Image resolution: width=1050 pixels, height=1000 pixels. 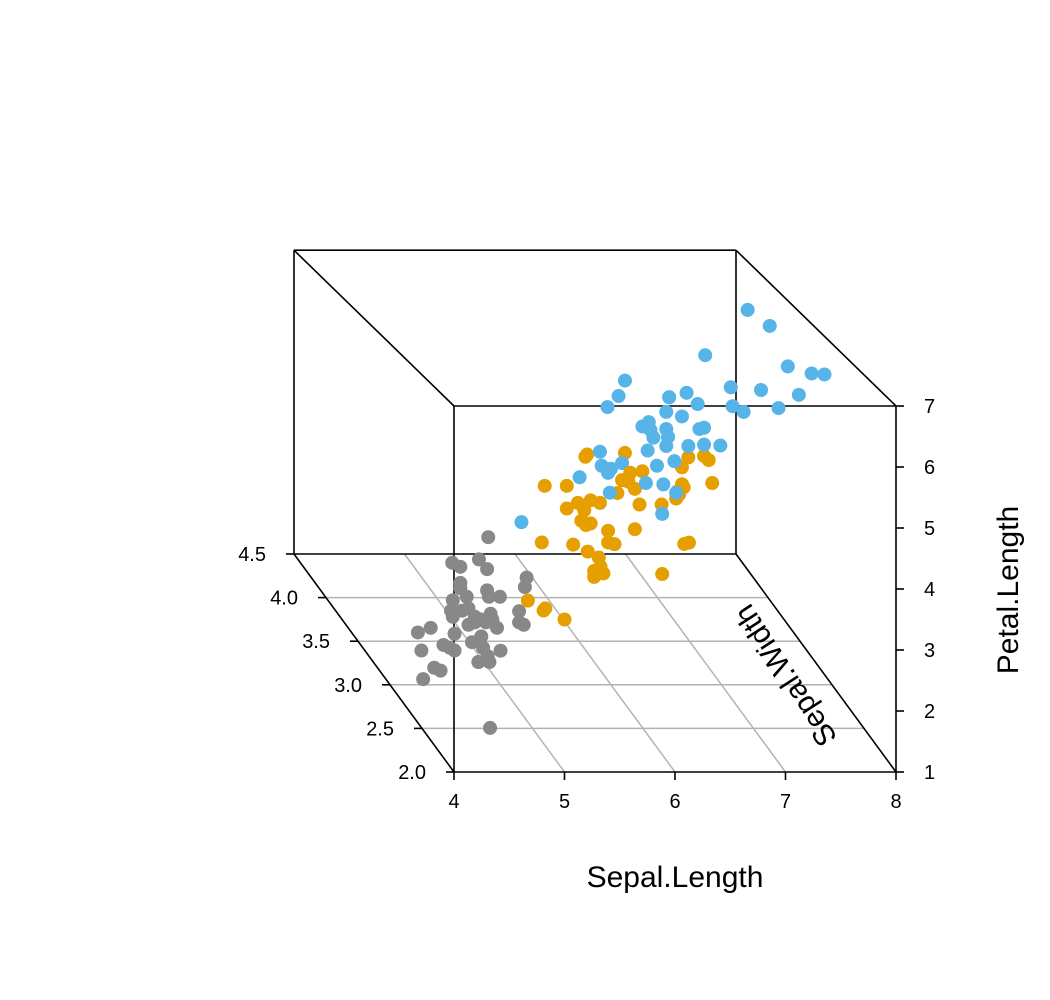 I want to click on x-tick-label: 5, so click(x=564, y=802).